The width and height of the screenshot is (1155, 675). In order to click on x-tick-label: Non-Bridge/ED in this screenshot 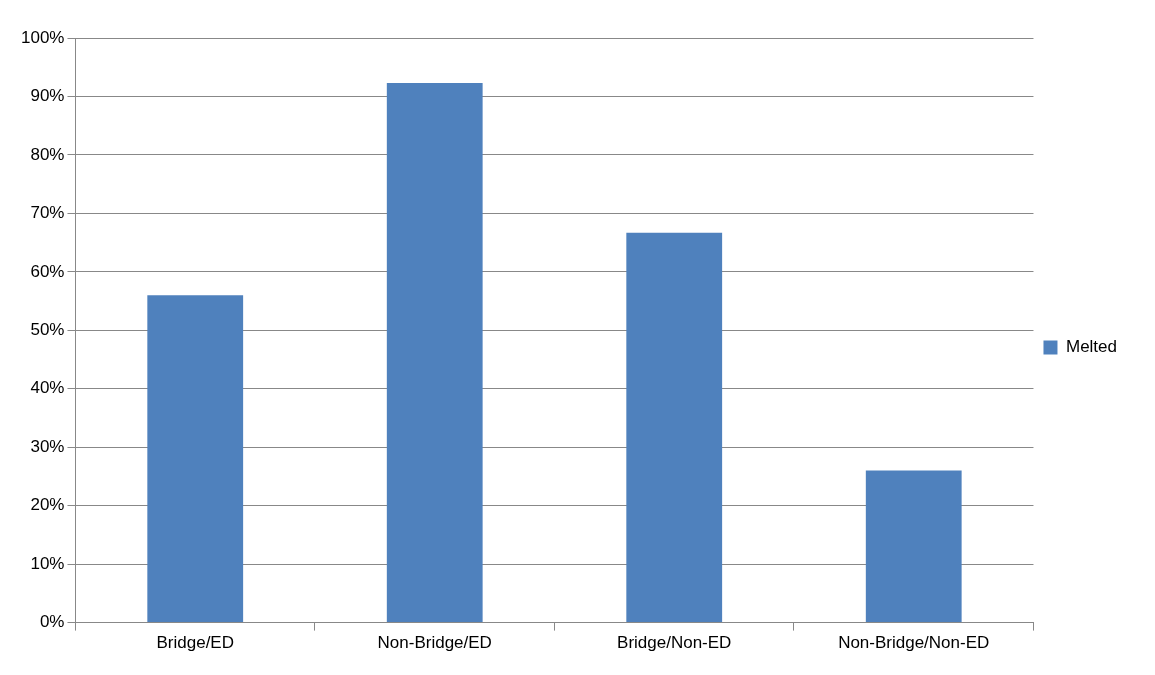, I will do `click(434, 643)`.